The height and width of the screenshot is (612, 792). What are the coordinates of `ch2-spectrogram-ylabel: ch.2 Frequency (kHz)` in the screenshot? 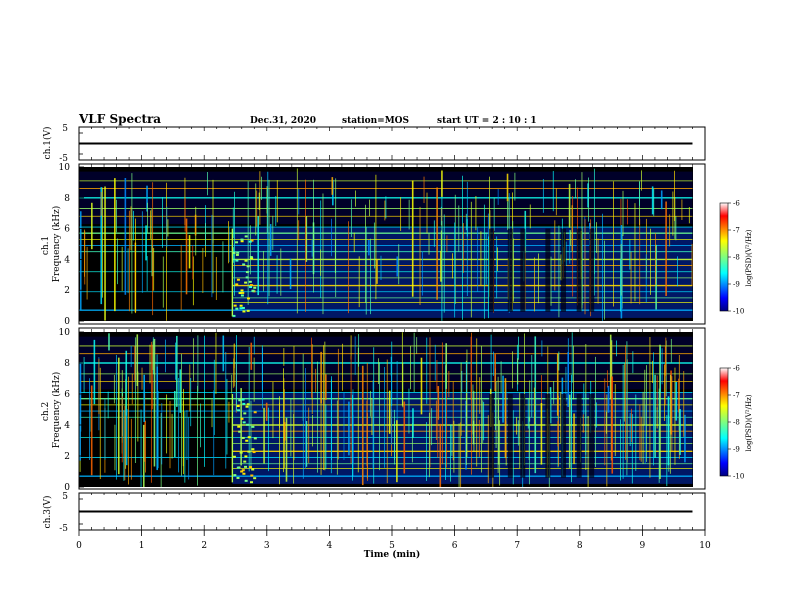 It's located at (51, 410).